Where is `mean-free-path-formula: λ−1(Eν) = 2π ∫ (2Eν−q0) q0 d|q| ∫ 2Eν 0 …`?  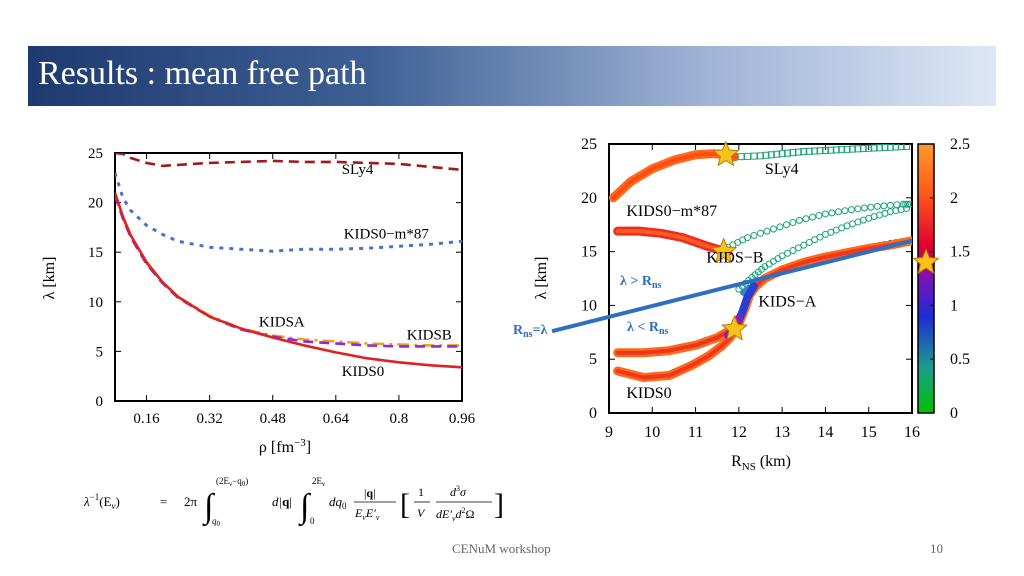 mean-free-path-formula: λ−1(Eν) = 2π ∫ (2Eν−q0) q0 d|q| ∫ 2Eν 0 … is located at coordinates (294, 502).